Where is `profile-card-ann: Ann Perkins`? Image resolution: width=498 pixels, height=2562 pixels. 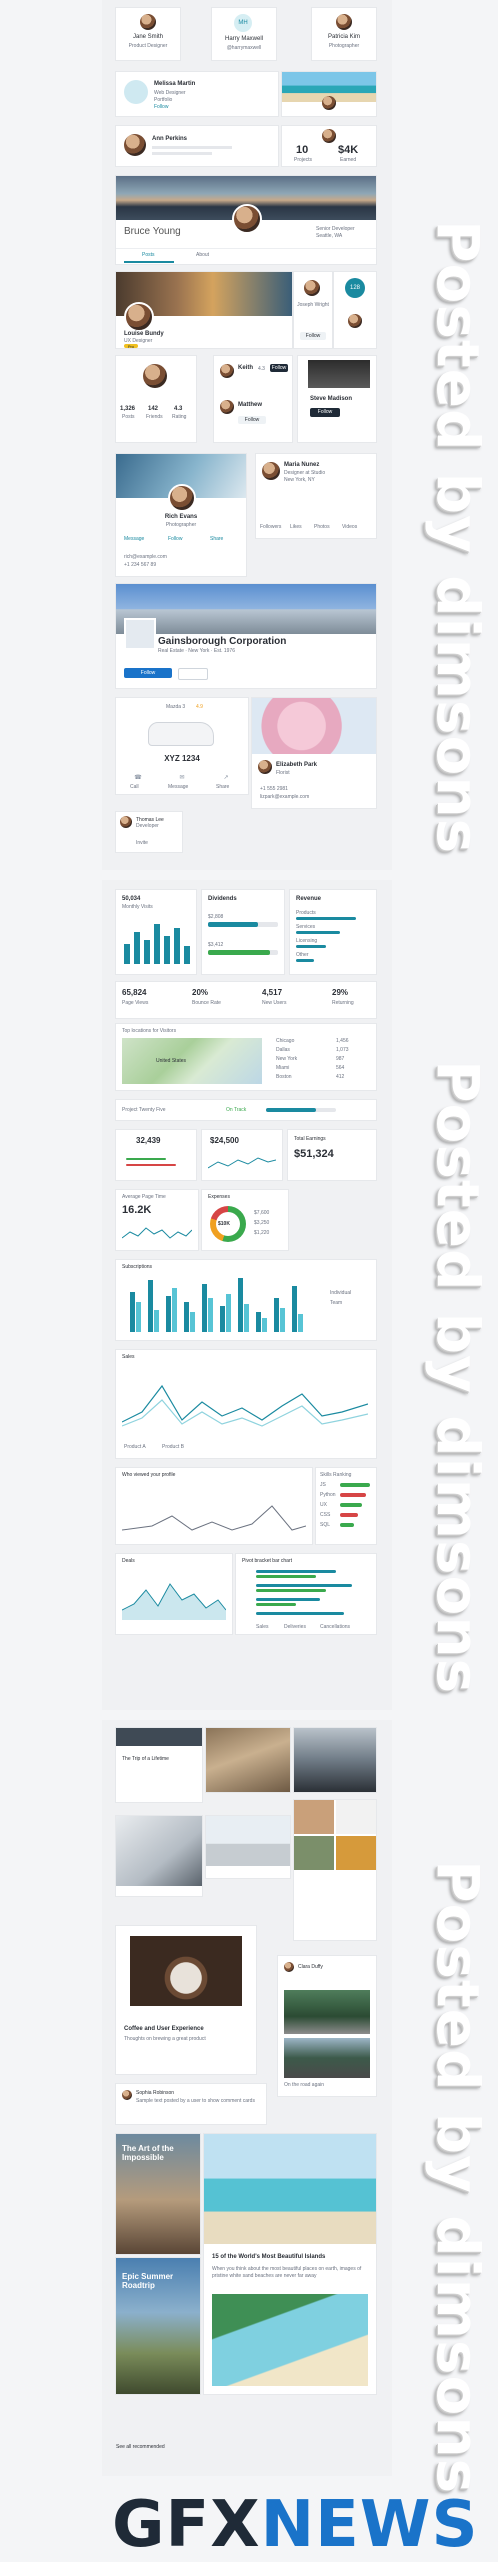 profile-card-ann: Ann Perkins is located at coordinates (197, 146).